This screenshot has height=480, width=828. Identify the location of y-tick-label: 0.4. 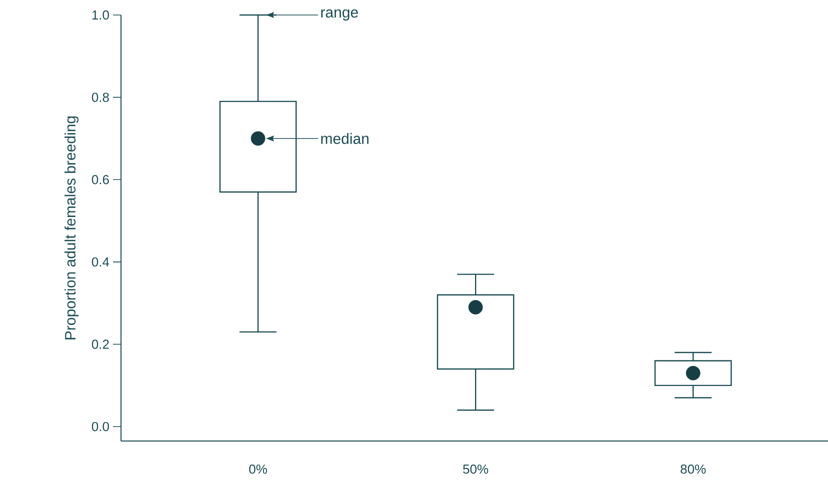
(101, 262).